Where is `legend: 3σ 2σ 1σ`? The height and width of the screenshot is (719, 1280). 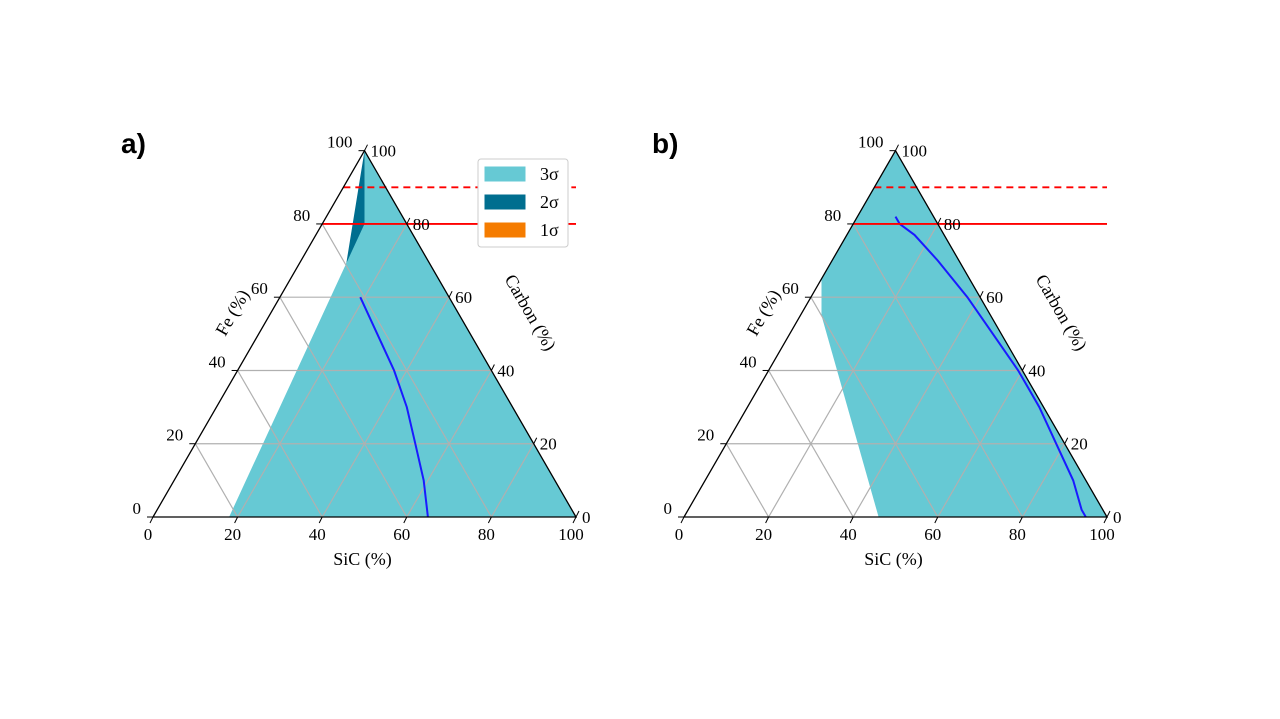
legend: 3σ 2σ 1σ is located at coordinates (523, 203).